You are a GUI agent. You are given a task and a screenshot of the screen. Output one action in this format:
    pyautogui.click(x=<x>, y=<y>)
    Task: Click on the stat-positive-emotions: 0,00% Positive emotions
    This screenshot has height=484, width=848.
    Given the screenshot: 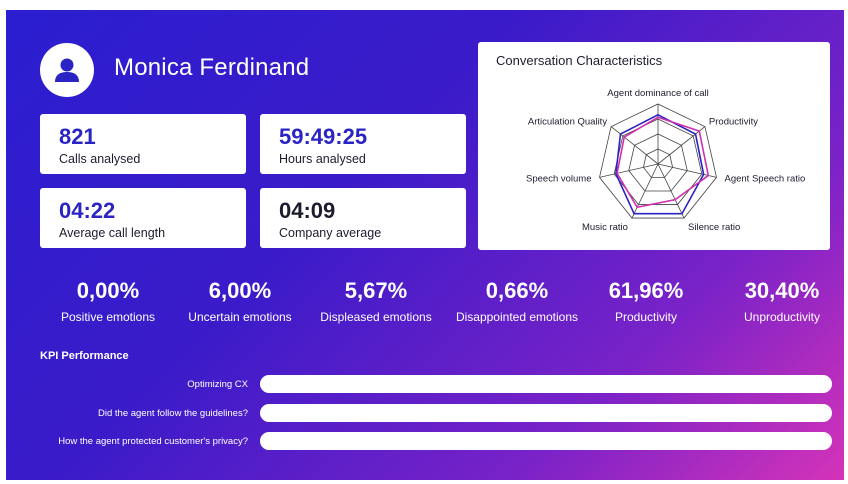 What is the action you would take?
    pyautogui.click(x=108, y=301)
    